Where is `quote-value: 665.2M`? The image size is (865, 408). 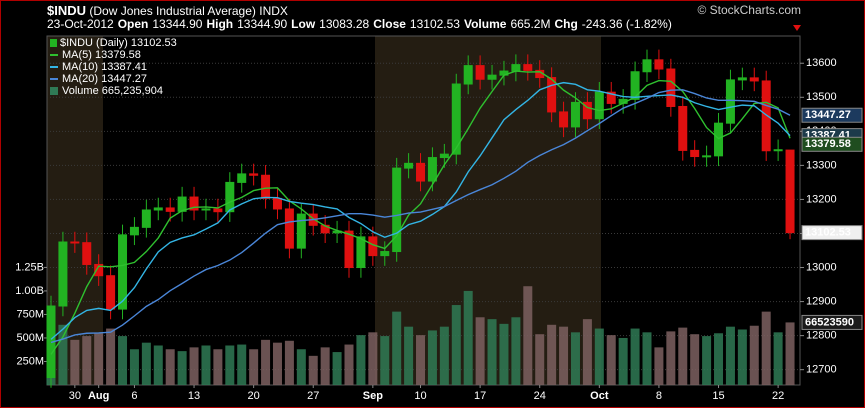 quote-value: 665.2M is located at coordinates (530, 24).